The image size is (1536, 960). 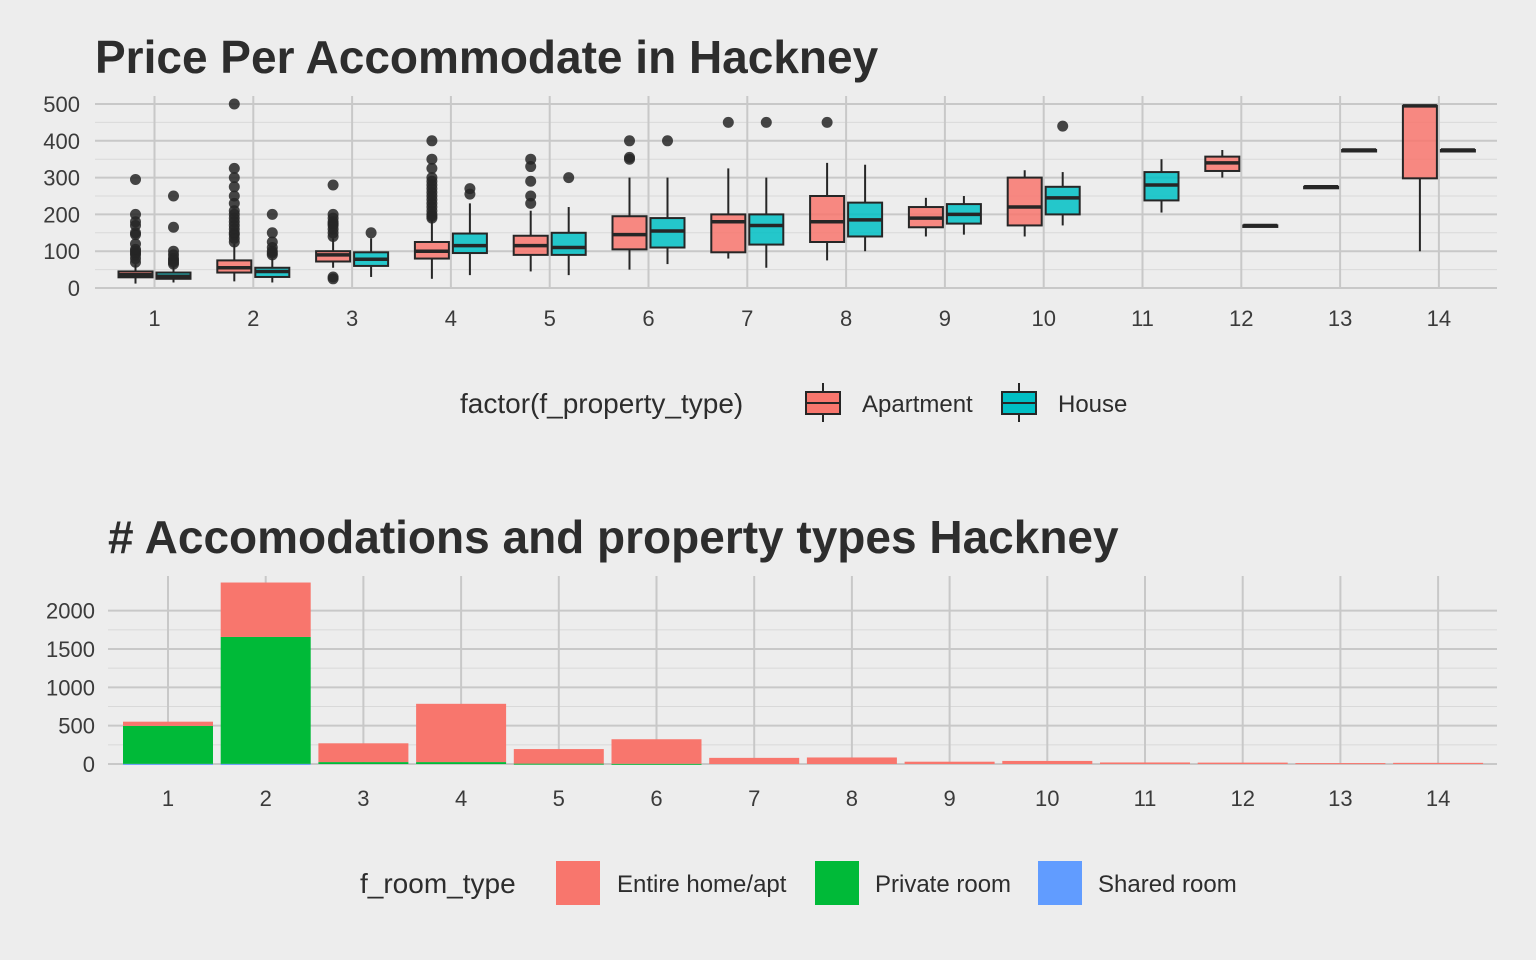 What do you see at coordinates (451, 318) in the screenshot?
I see `x-tick-label: 4` at bounding box center [451, 318].